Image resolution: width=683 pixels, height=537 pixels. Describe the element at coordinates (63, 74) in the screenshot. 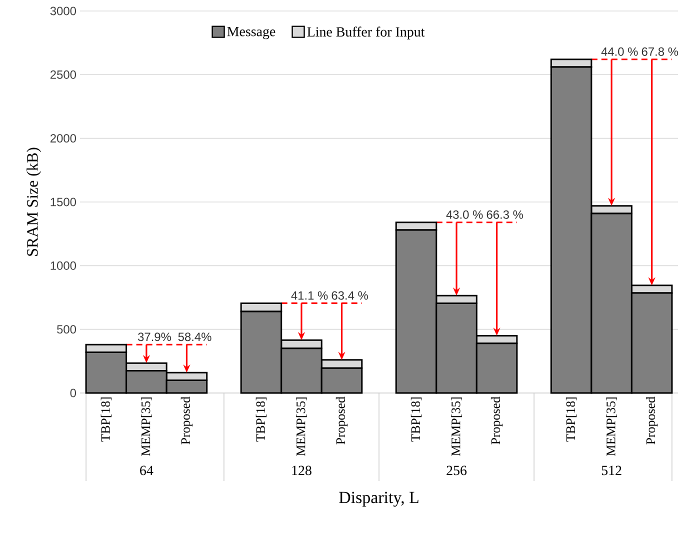

I see `y-tick-label: 2500` at that location.